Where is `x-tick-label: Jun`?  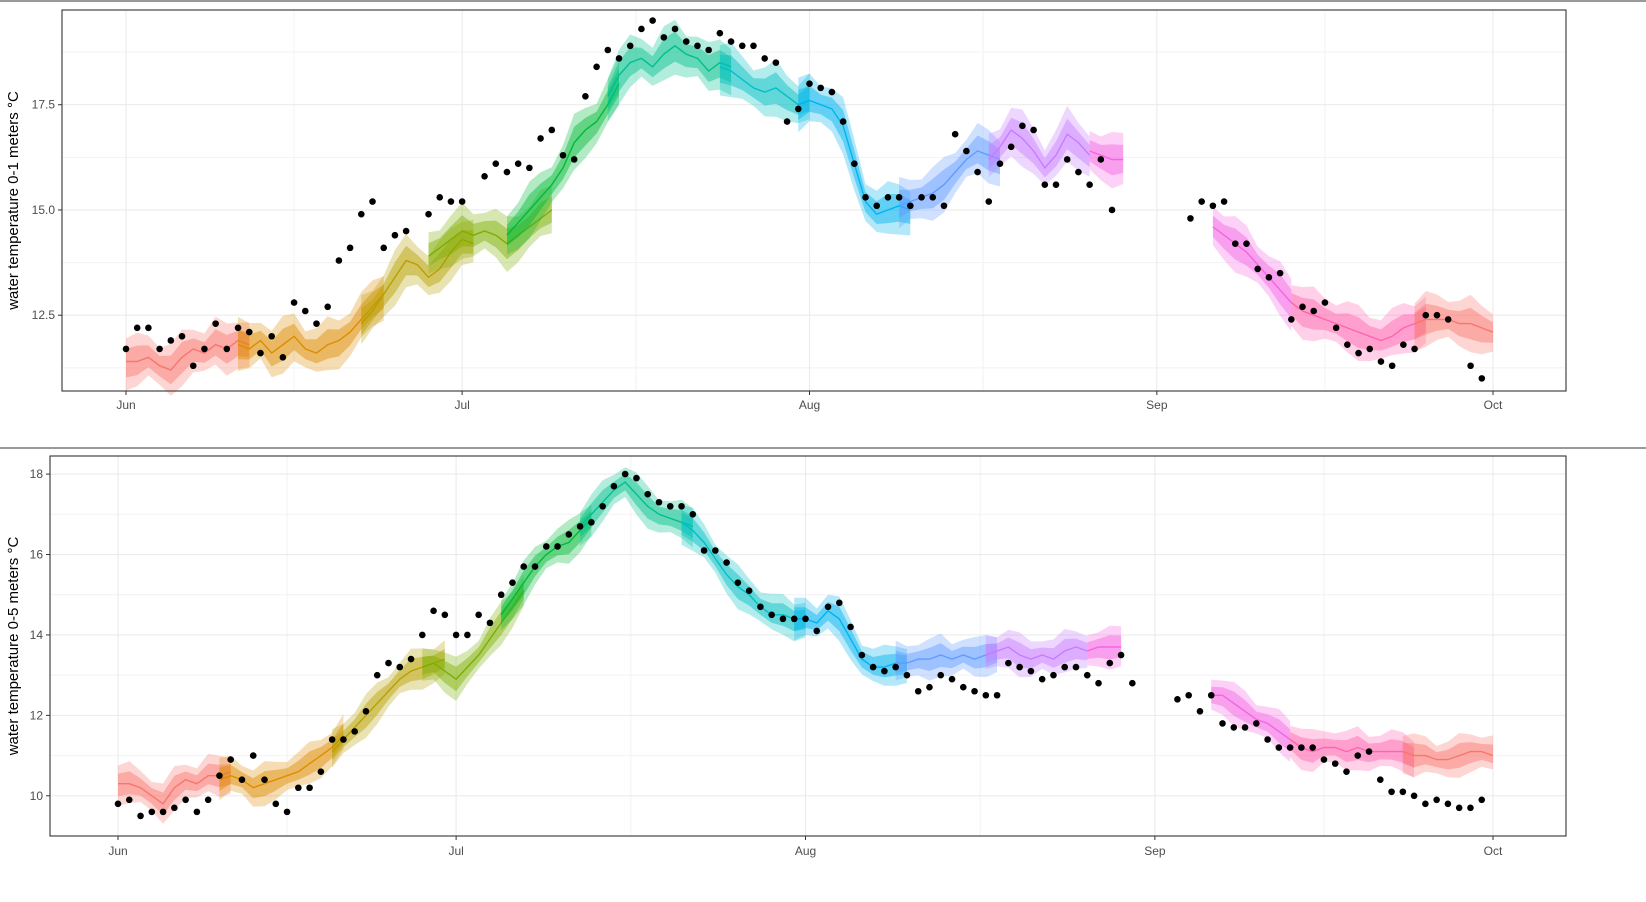 x-tick-label: Jun is located at coordinates (117, 851).